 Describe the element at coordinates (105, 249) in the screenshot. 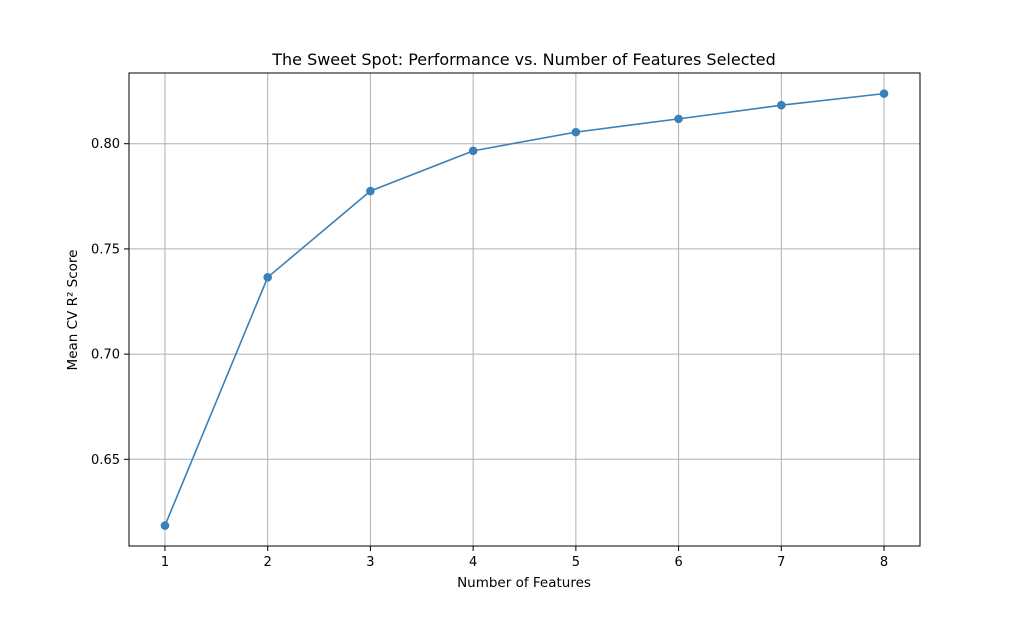

I see `y-tick-label: 0.75` at that location.